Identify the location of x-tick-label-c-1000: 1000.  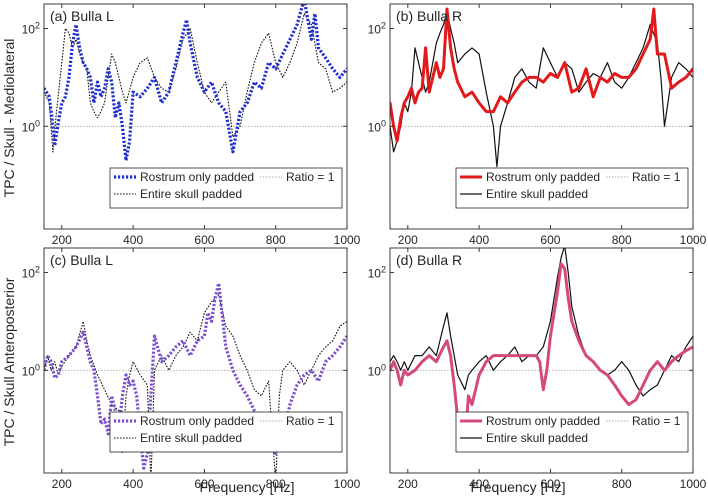
(347, 484).